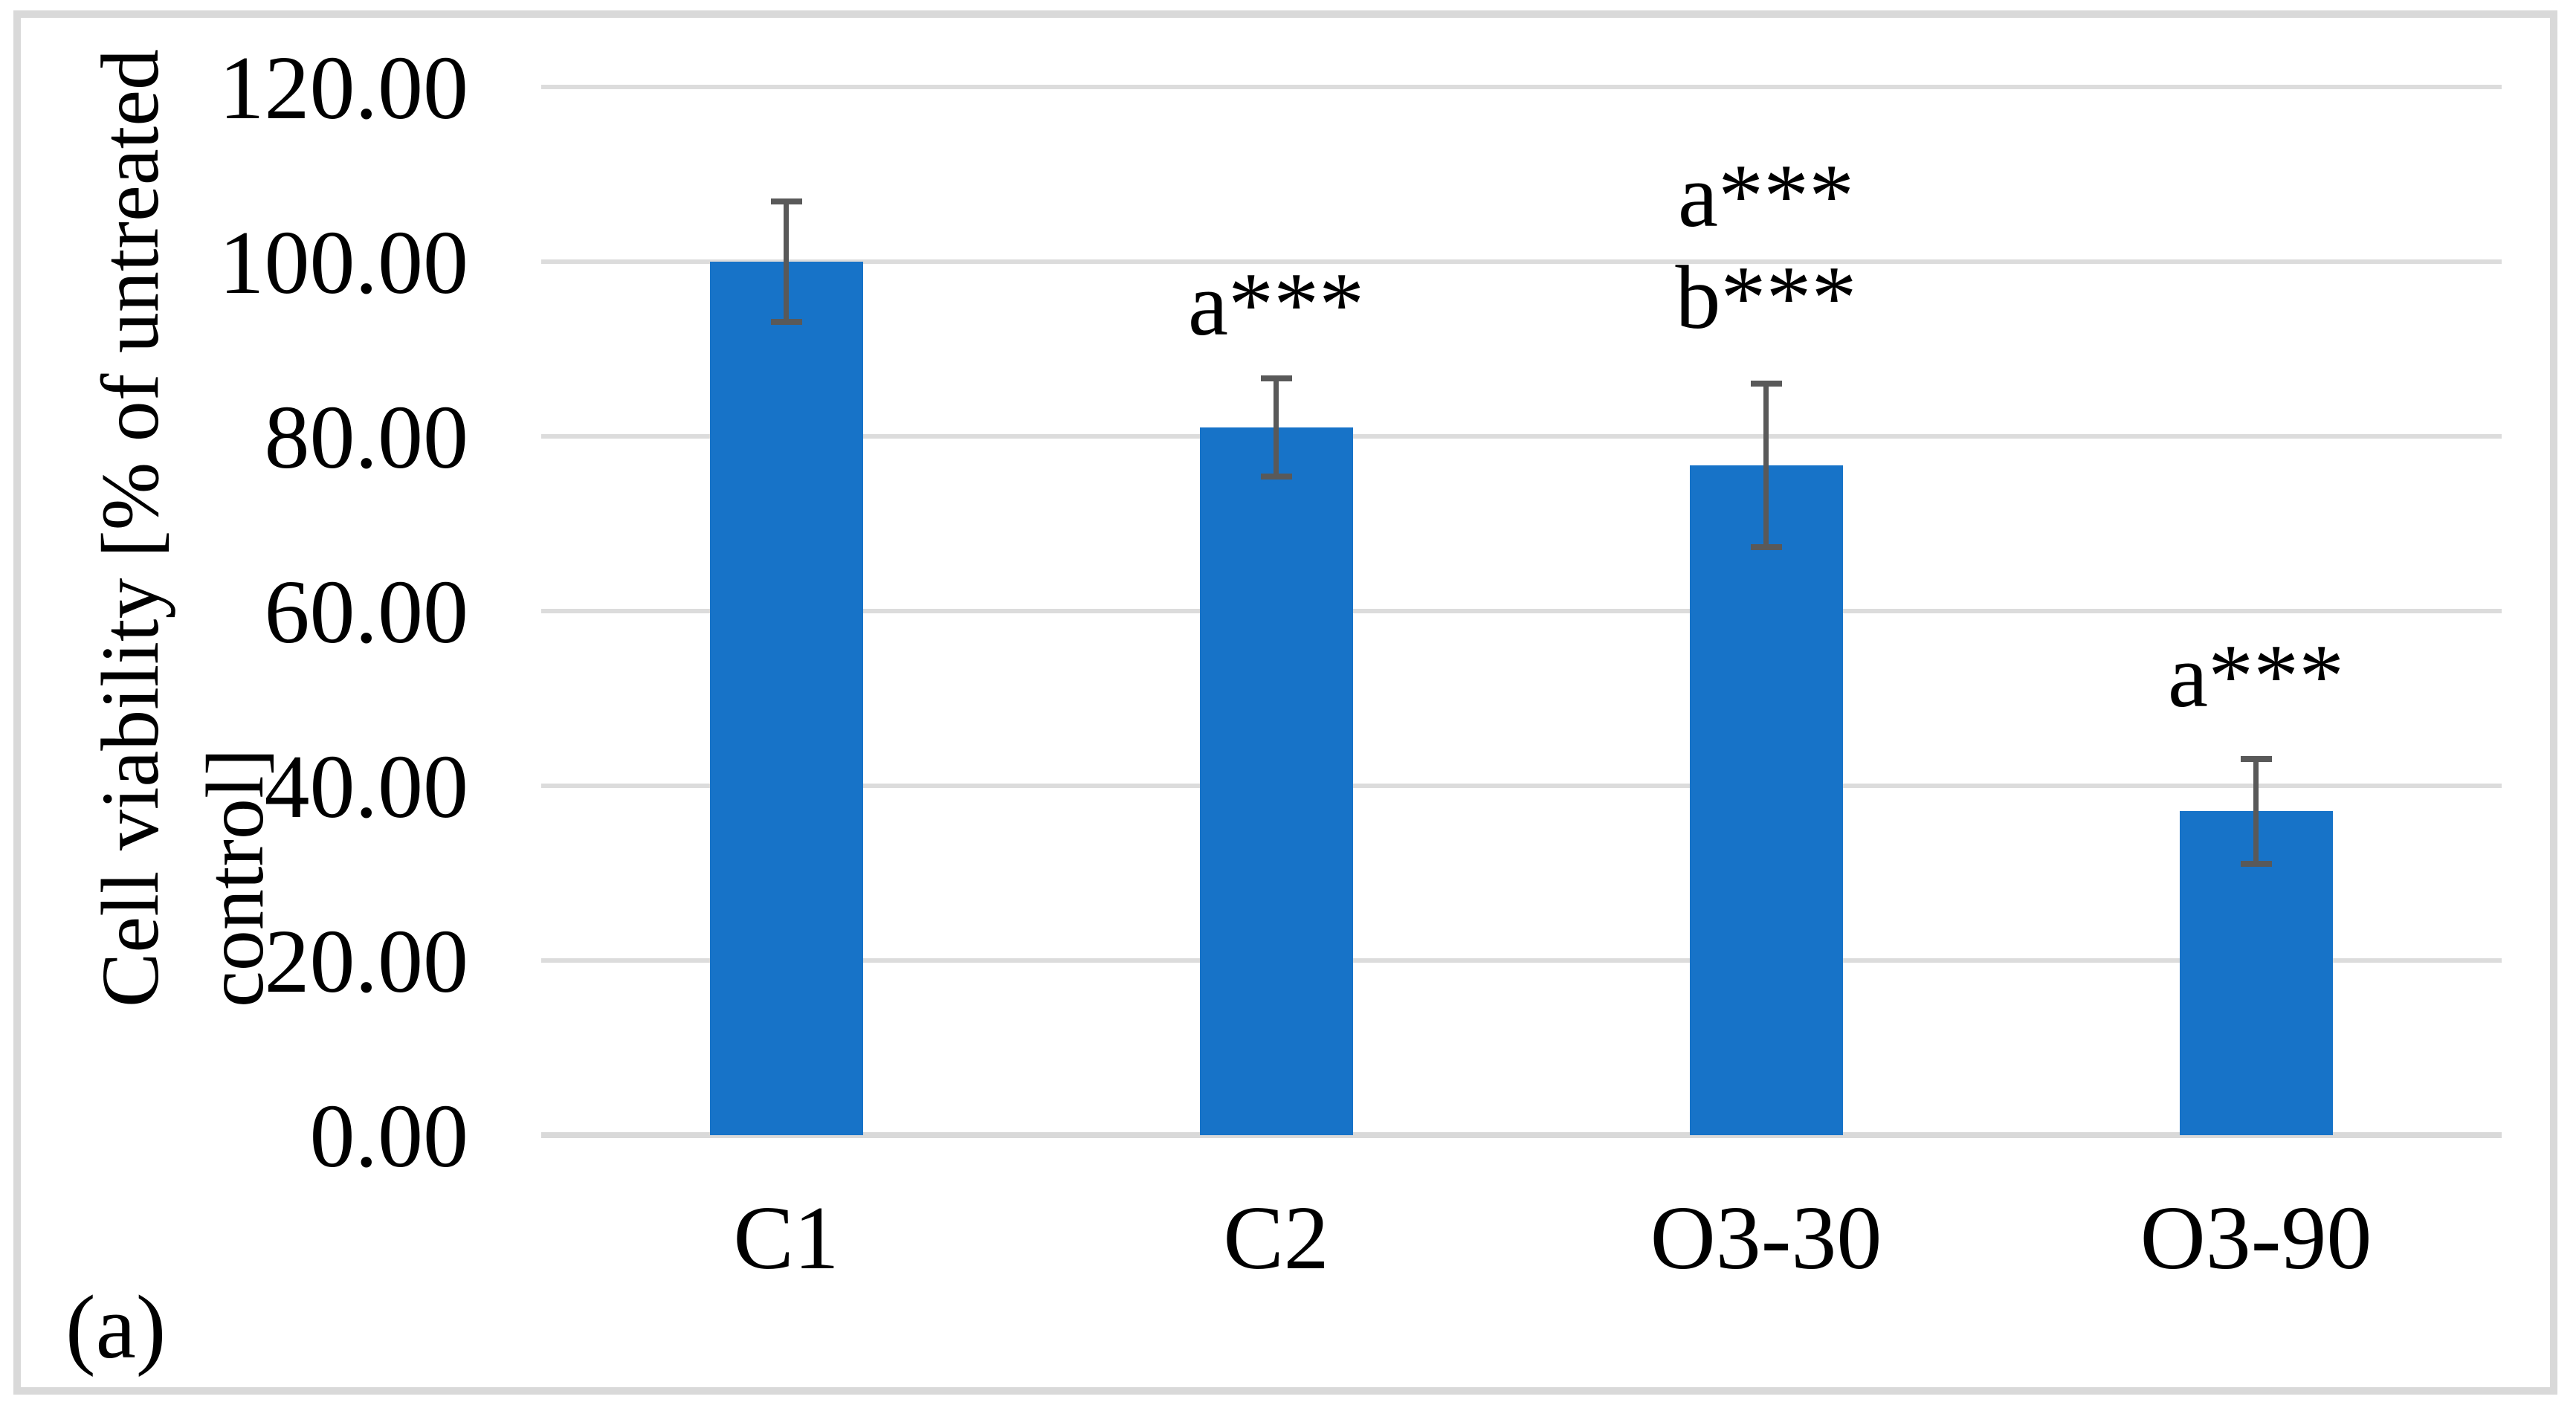 The image size is (2576, 1408). What do you see at coordinates (1766, 247) in the screenshot?
I see `significance-annotation: a*** b***` at bounding box center [1766, 247].